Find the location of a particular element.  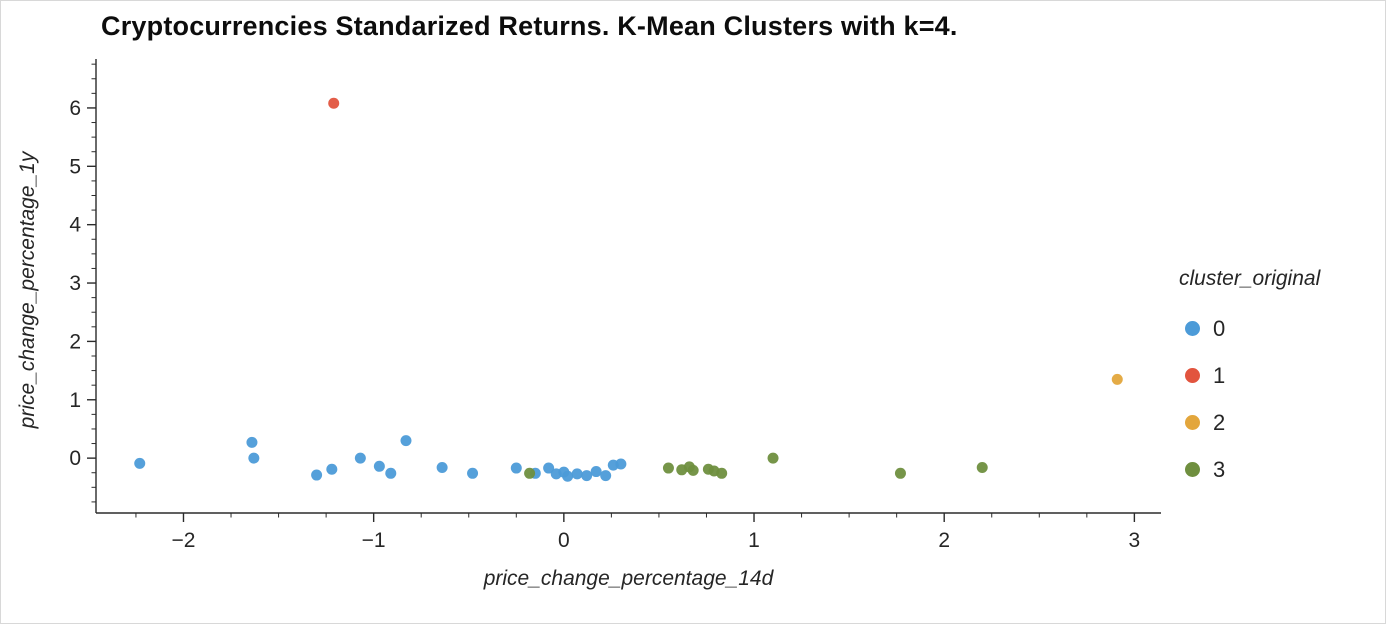

y-tick-label: 0 is located at coordinates (75, 458).